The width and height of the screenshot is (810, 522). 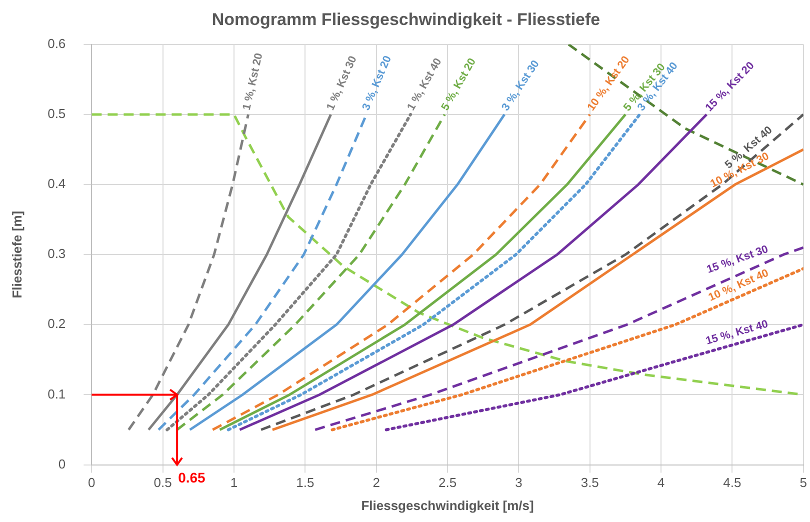 What do you see at coordinates (447, 482) in the screenshot?
I see `x-tick-label: 2.5` at bounding box center [447, 482].